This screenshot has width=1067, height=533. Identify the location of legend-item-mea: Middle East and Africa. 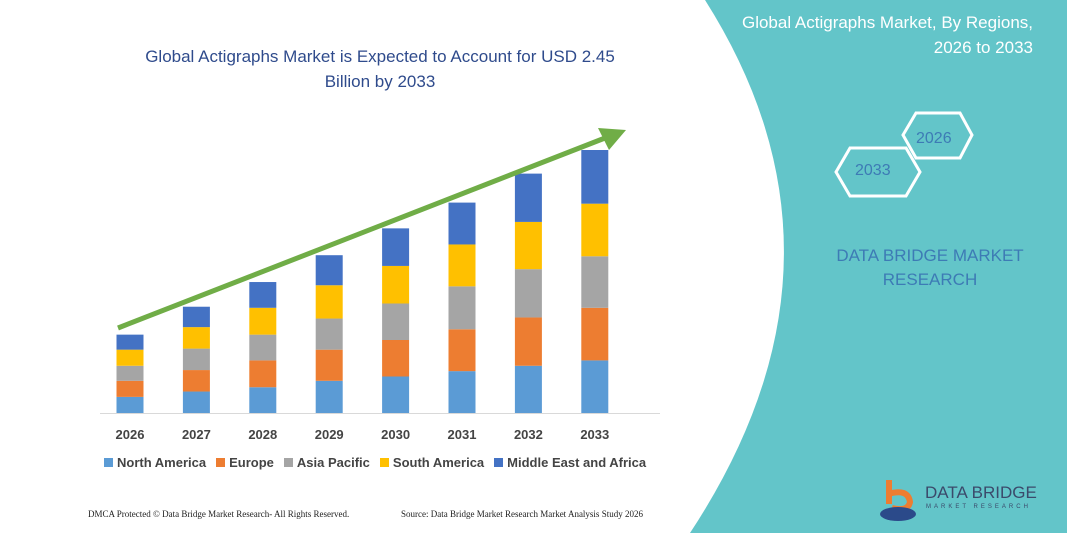
(570, 462).